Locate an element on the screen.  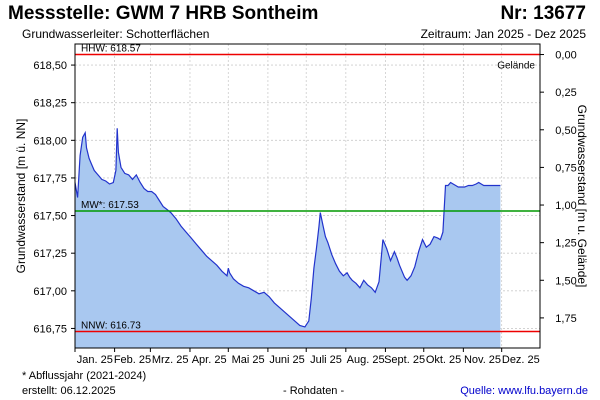
y2-tick-label: 1,50 is located at coordinates (565, 281).